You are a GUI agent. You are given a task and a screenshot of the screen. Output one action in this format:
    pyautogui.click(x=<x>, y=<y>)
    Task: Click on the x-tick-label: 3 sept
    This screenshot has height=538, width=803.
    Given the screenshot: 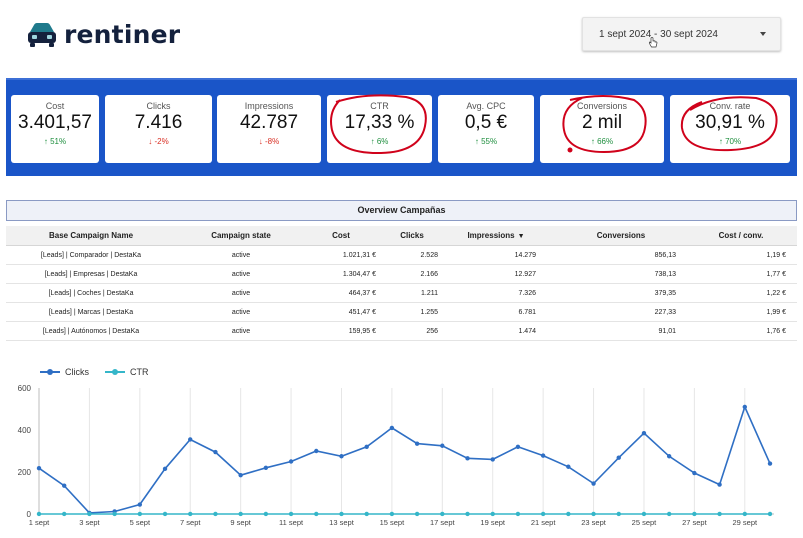 What is the action you would take?
    pyautogui.click(x=89, y=522)
    